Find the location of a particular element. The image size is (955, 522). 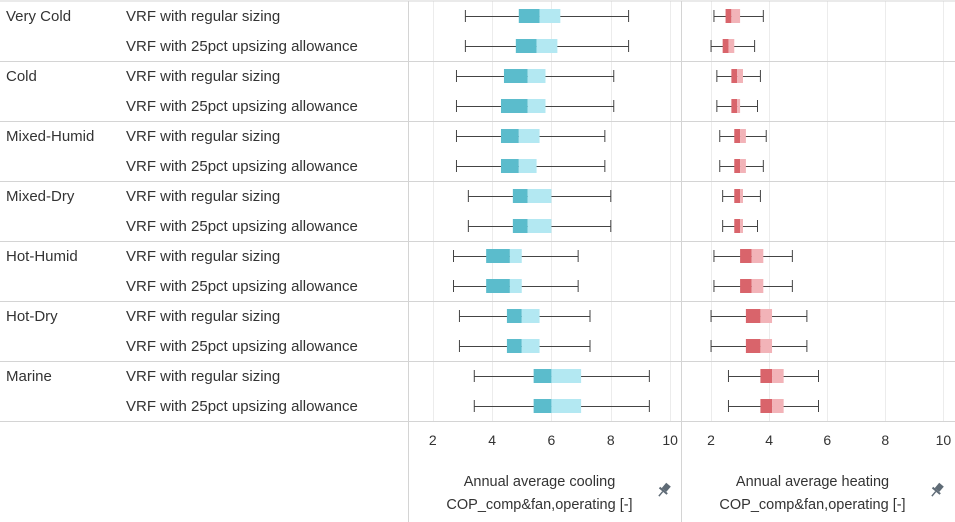

pin-head is located at coordinates (939, 487).